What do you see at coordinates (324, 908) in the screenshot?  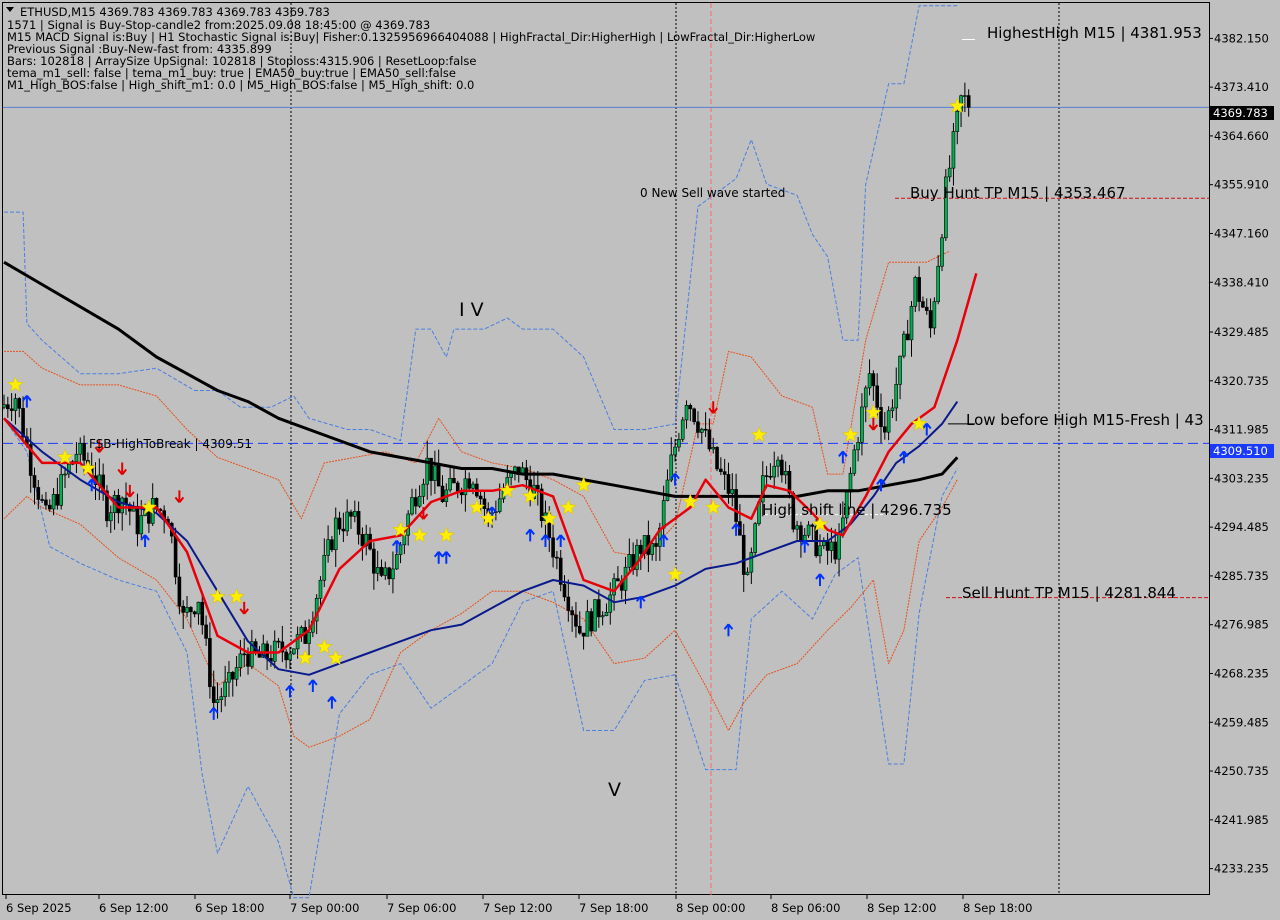 I see `x-tick-label: 7 Sep 00:00` at bounding box center [324, 908].